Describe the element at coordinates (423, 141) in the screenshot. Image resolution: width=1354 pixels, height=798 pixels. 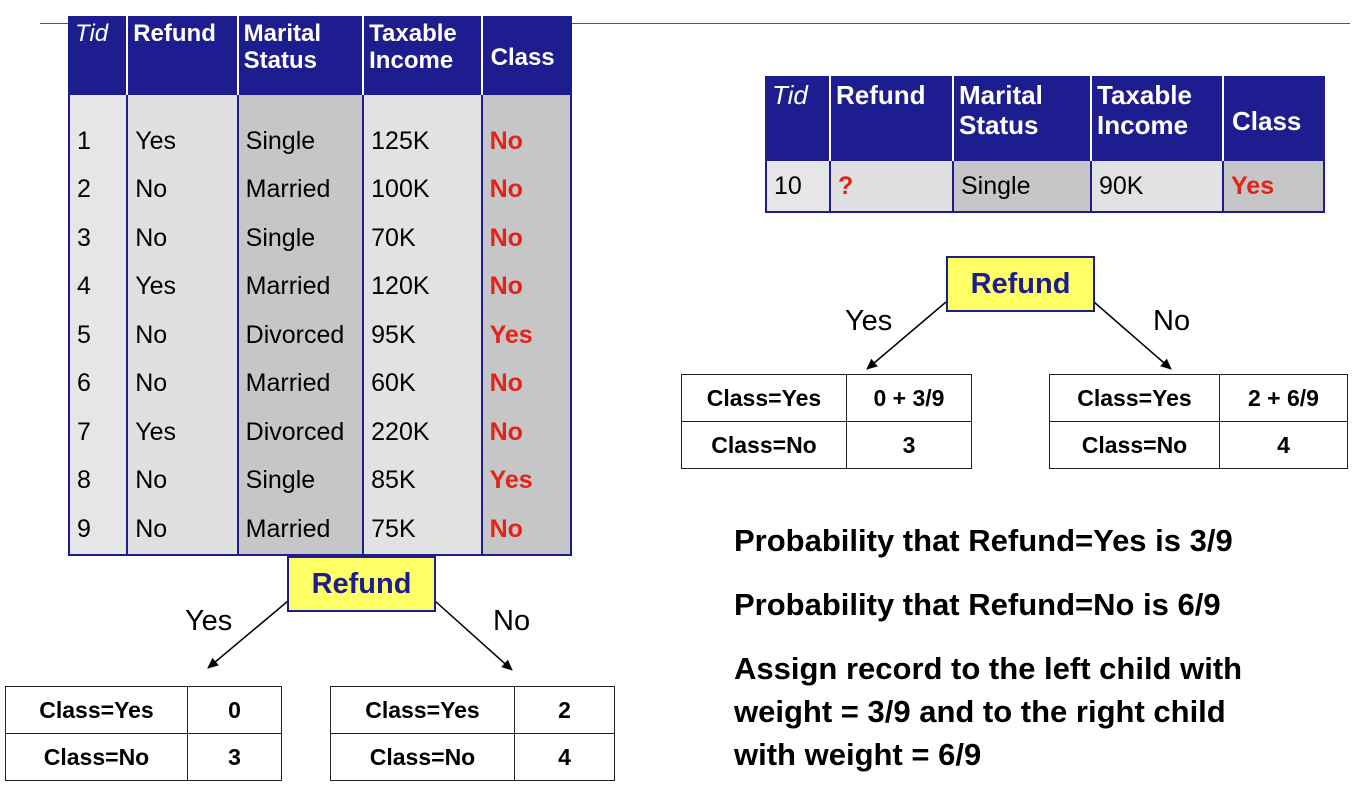
I see `cell-income: 125K` at that location.